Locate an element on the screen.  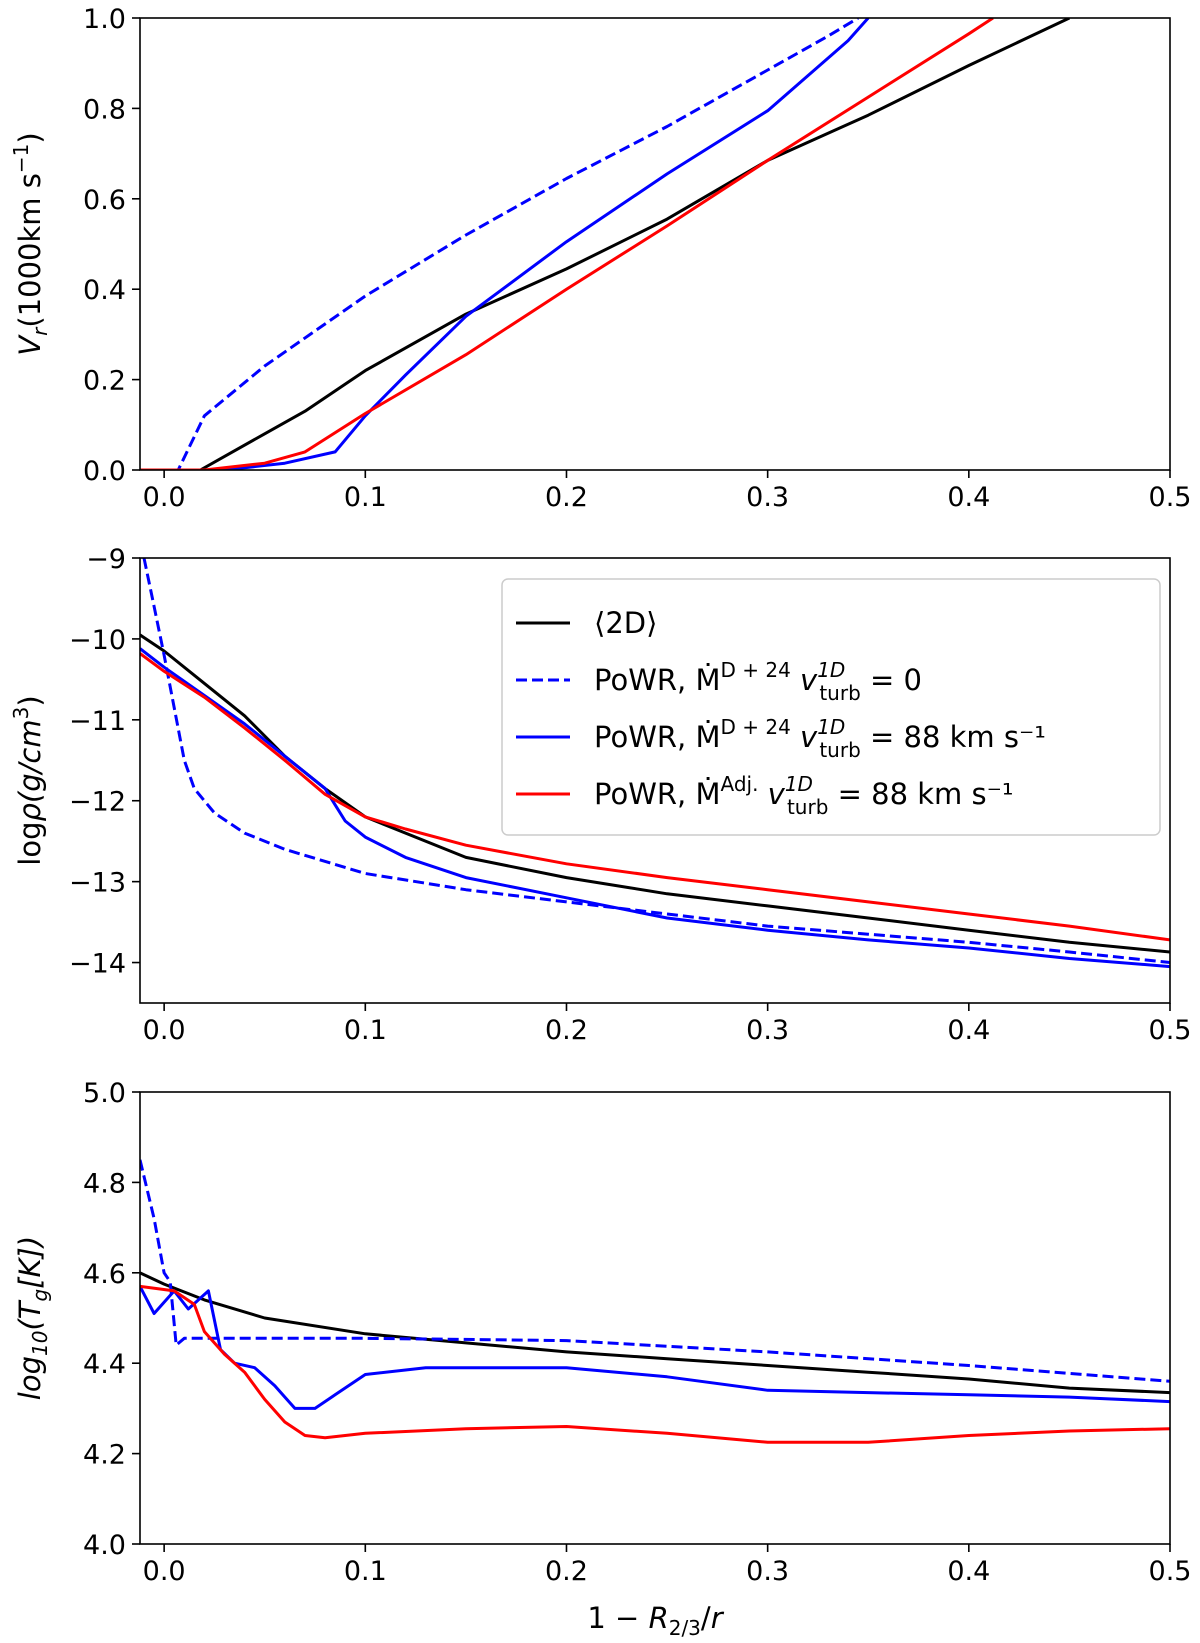
legend-entry-3: PoWR, ṀD + 24 v1D turb = 88 km s⁻¹ is located at coordinates (820, 738).